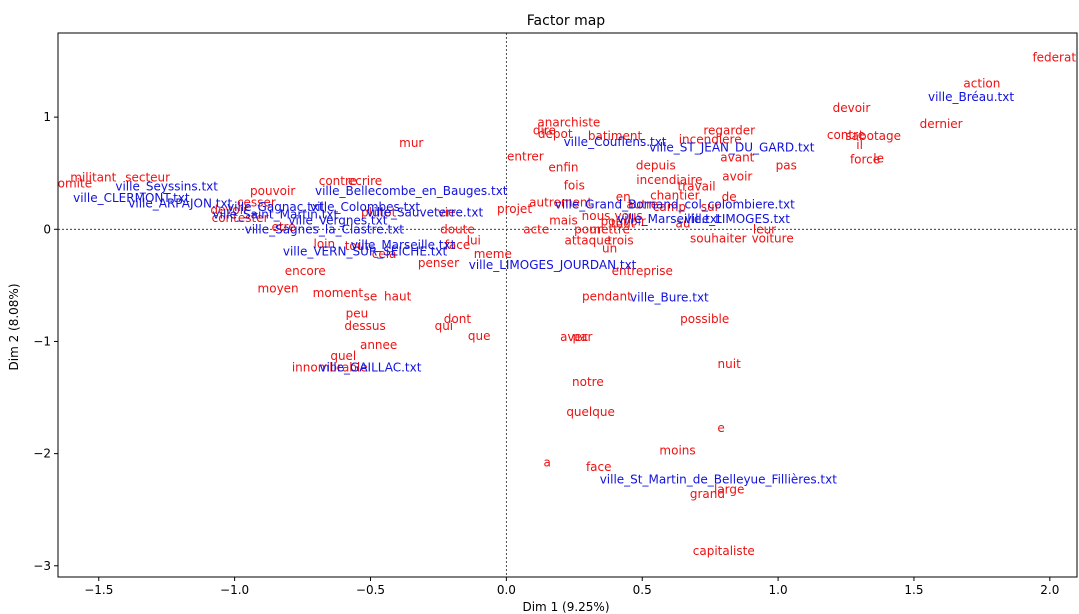 This screenshot has height=614, width=1079. What do you see at coordinates (325, 229) in the screenshot?
I see `document-label: ville_Sagnes_la_Clastre.txt` at bounding box center [325, 229].